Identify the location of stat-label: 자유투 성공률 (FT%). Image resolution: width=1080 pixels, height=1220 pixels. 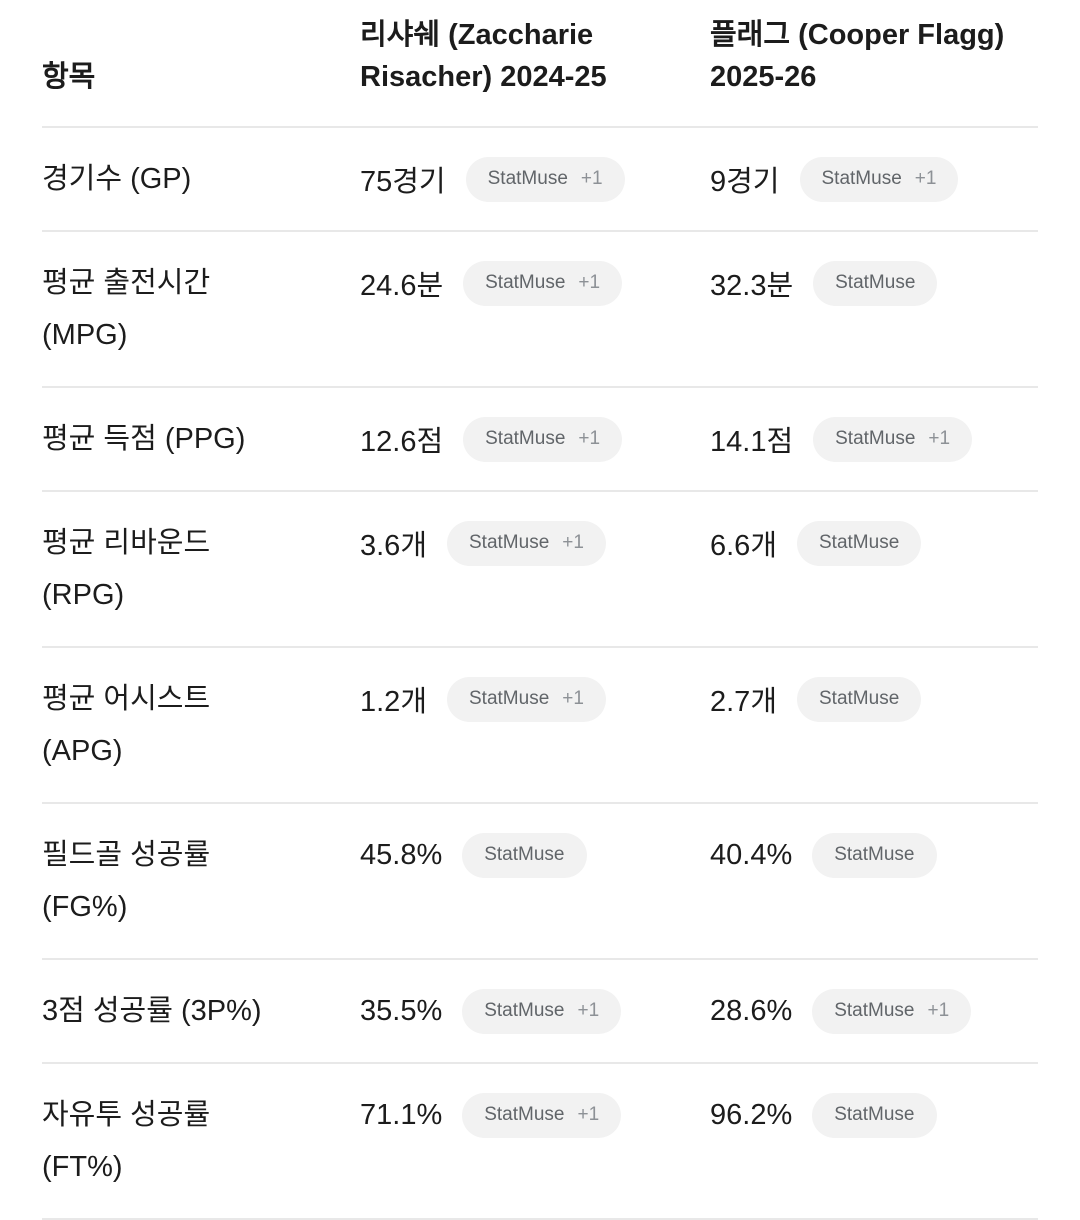
(126, 1141).